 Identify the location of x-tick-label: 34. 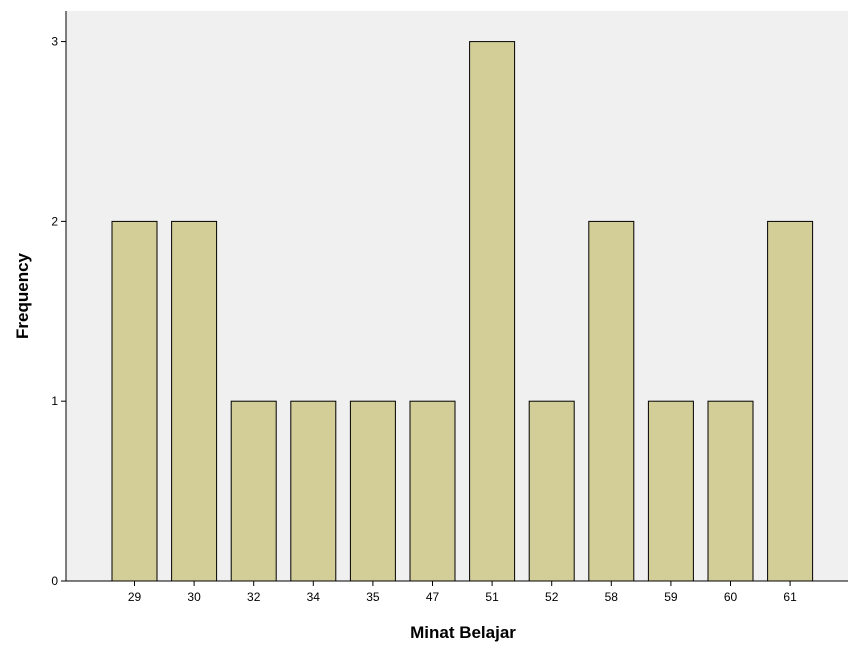
(314, 597).